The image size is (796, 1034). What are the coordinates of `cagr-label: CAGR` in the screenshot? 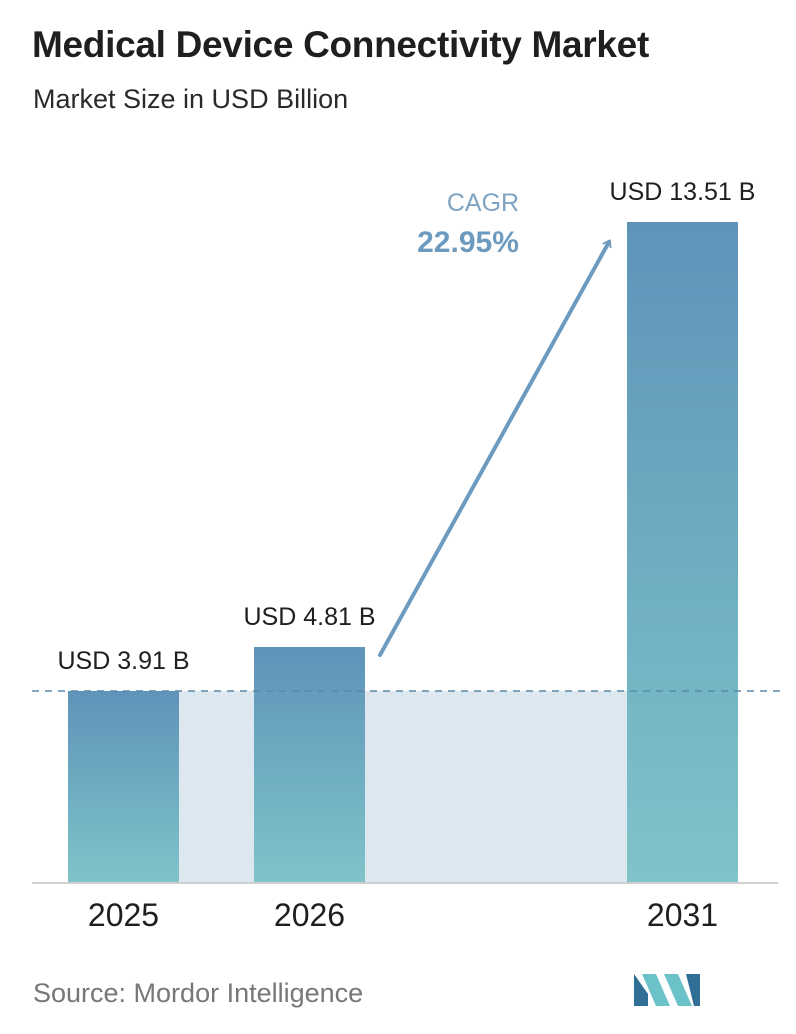 It's located at (483, 203).